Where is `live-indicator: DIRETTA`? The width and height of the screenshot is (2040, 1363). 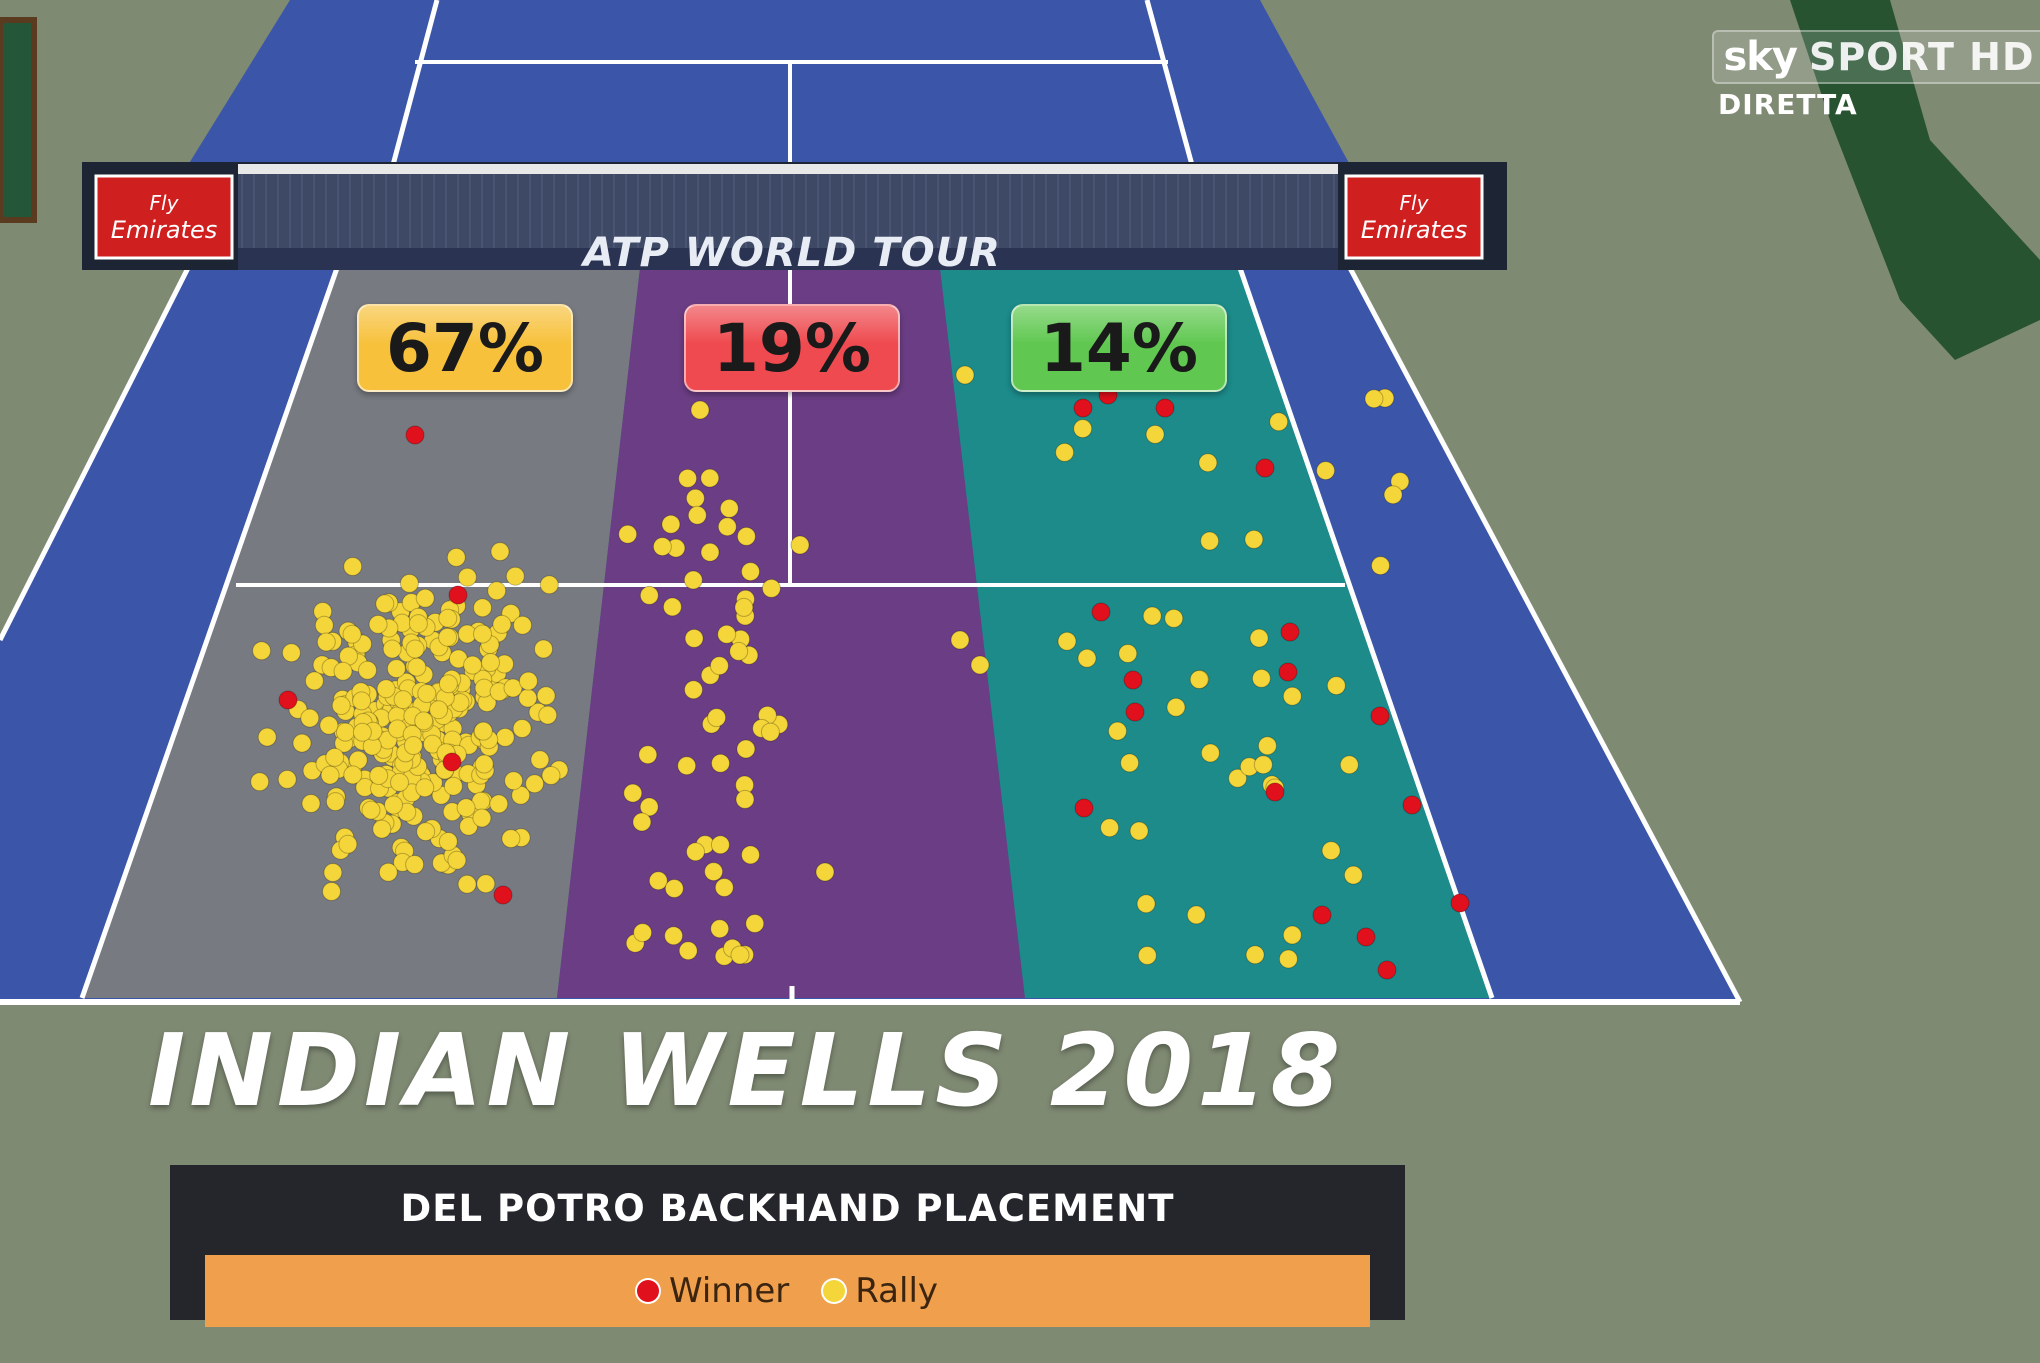 live-indicator: DIRETTA is located at coordinates (1788, 104).